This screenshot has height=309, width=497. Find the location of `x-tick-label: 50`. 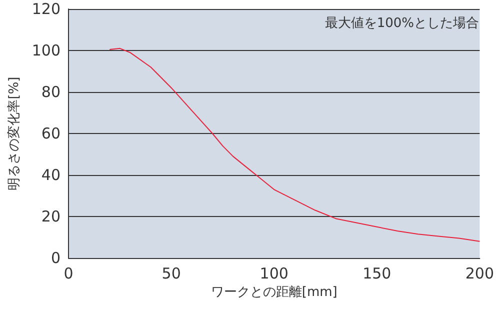

x-tick-label: 50 is located at coordinates (171, 273).